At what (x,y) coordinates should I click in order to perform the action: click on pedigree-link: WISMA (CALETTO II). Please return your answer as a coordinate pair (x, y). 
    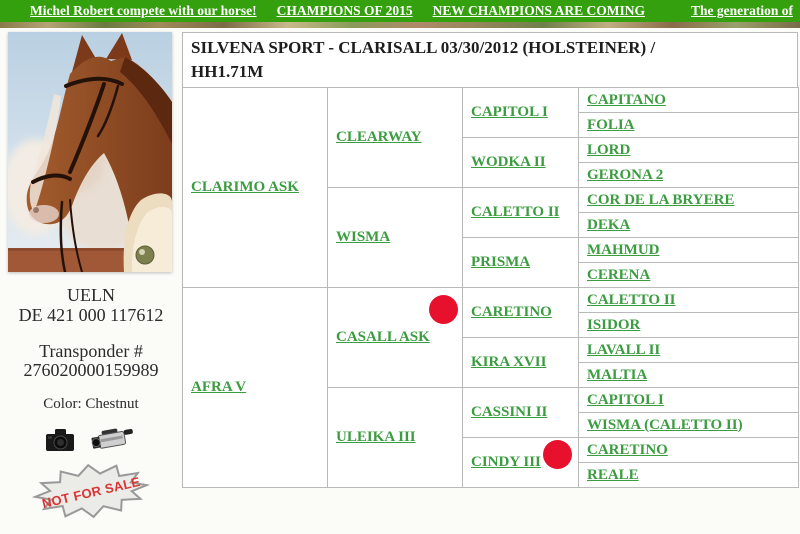
    Looking at the image, I should click on (665, 424).